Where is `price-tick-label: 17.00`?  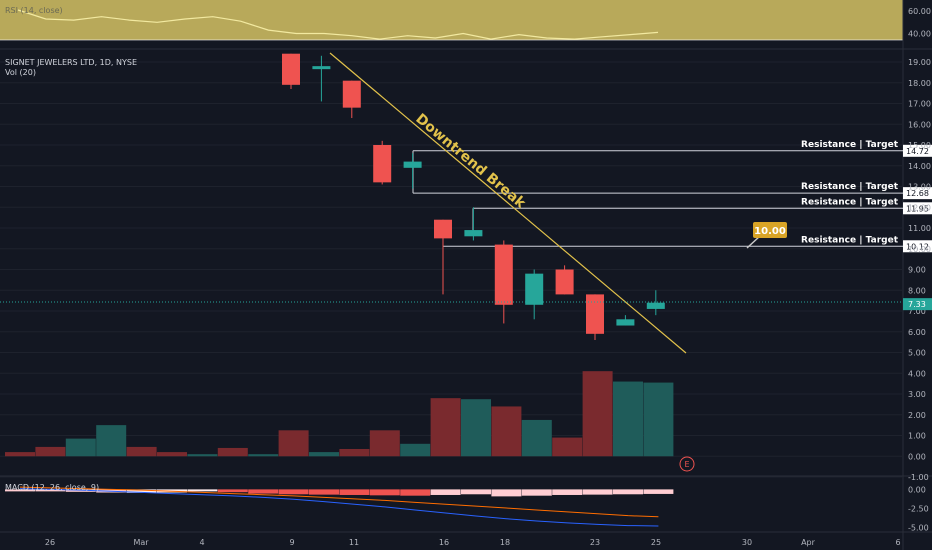 price-tick-label: 17.00 is located at coordinates (919, 104).